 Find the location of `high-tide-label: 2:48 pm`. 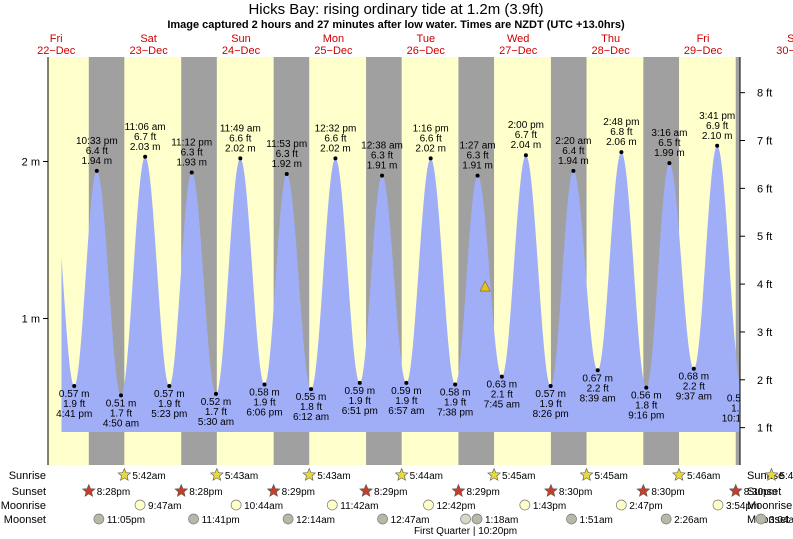

high-tide-label: 2:48 pm is located at coordinates (621, 122).